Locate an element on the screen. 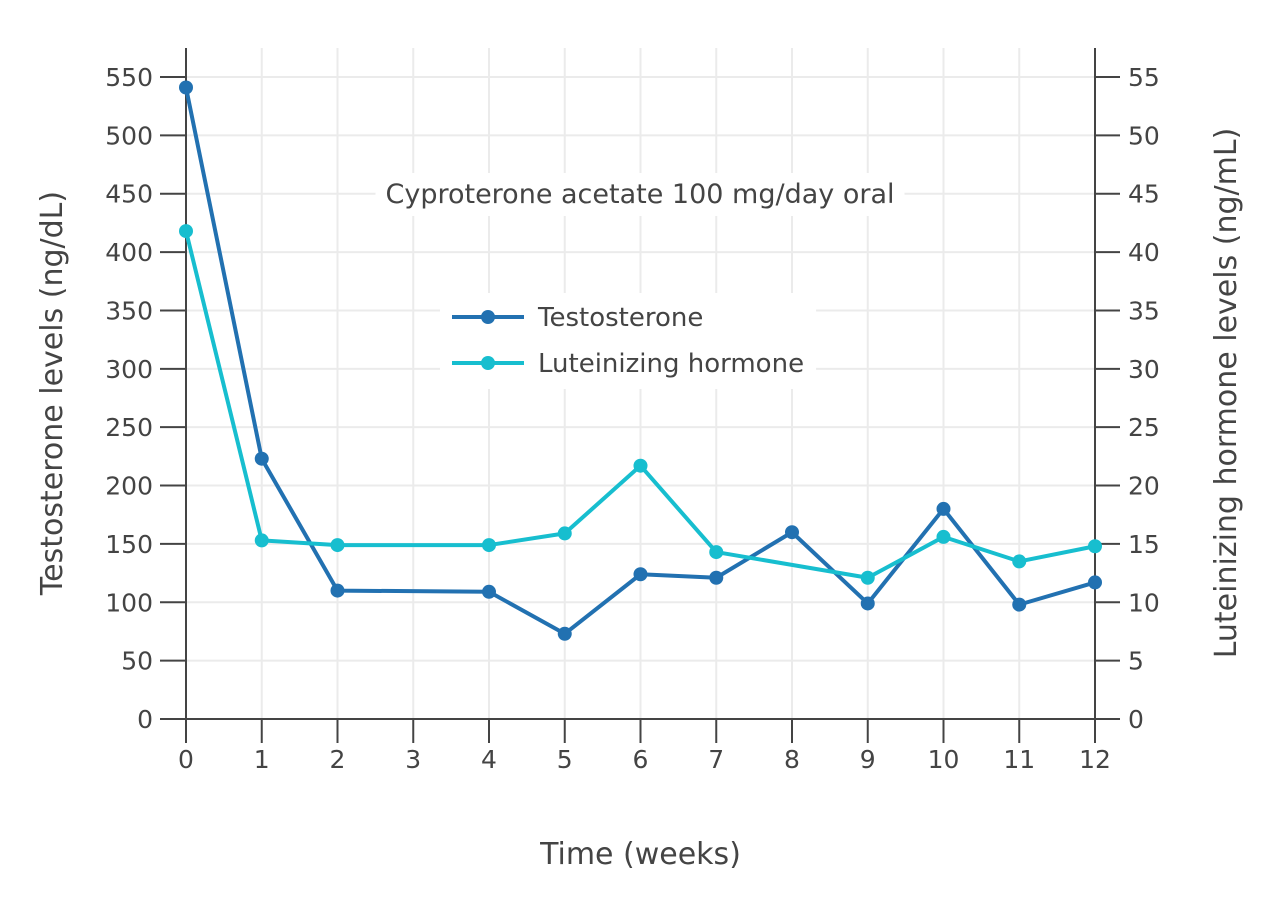  legend-background is located at coordinates (628, 341).